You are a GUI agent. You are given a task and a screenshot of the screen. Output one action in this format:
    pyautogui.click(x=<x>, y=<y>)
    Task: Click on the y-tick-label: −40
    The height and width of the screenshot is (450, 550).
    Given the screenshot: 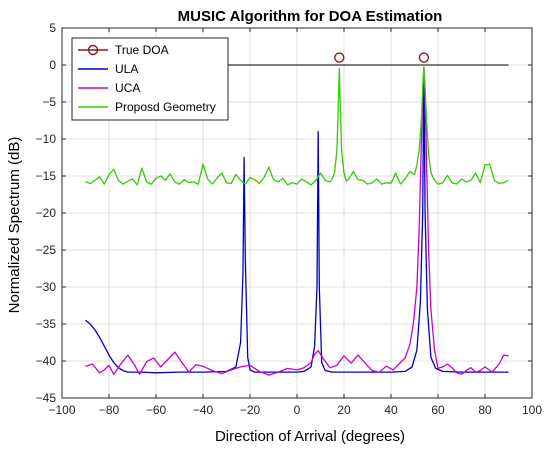 What is the action you would take?
    pyautogui.click(x=46, y=361)
    